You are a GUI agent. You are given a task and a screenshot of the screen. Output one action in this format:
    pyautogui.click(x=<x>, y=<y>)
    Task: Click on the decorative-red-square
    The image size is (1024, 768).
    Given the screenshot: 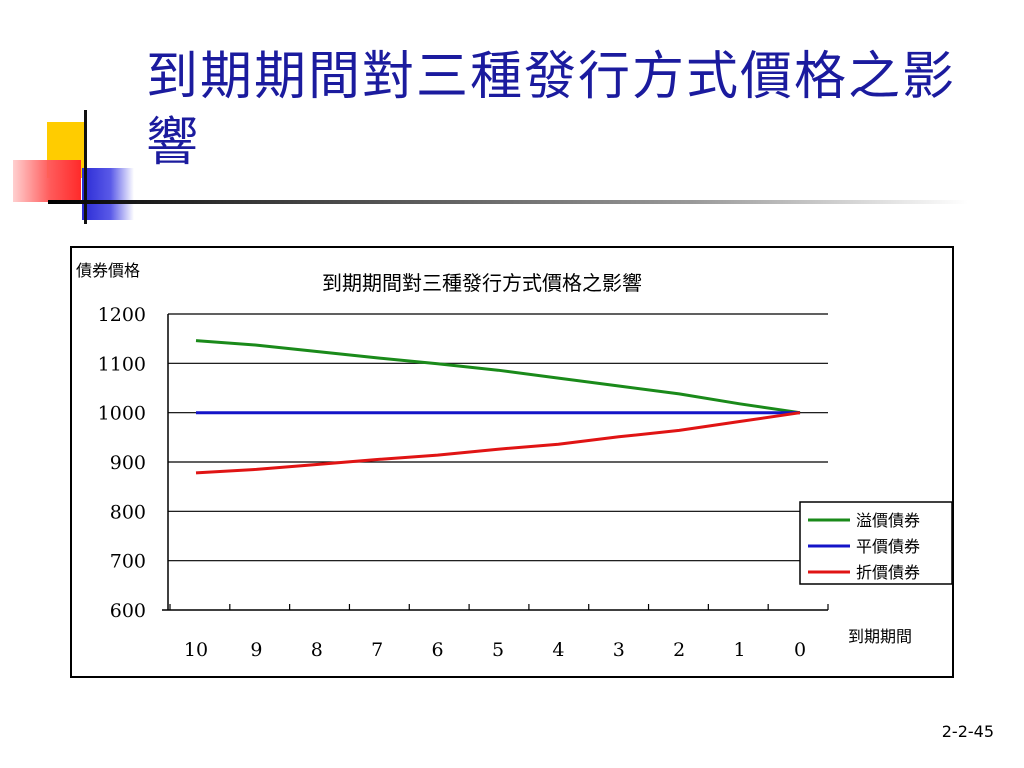 What is the action you would take?
    pyautogui.click(x=47, y=181)
    